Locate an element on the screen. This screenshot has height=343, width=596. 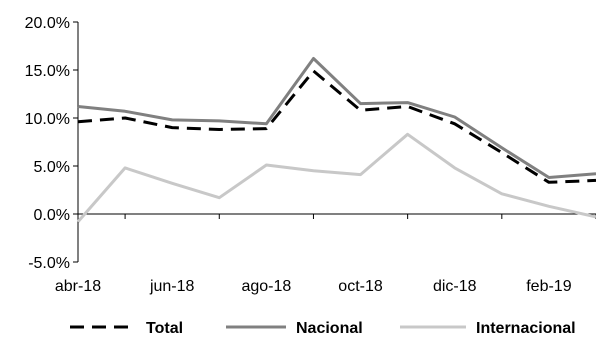
legend-item-internacional: Internacional is located at coordinates (488, 328).